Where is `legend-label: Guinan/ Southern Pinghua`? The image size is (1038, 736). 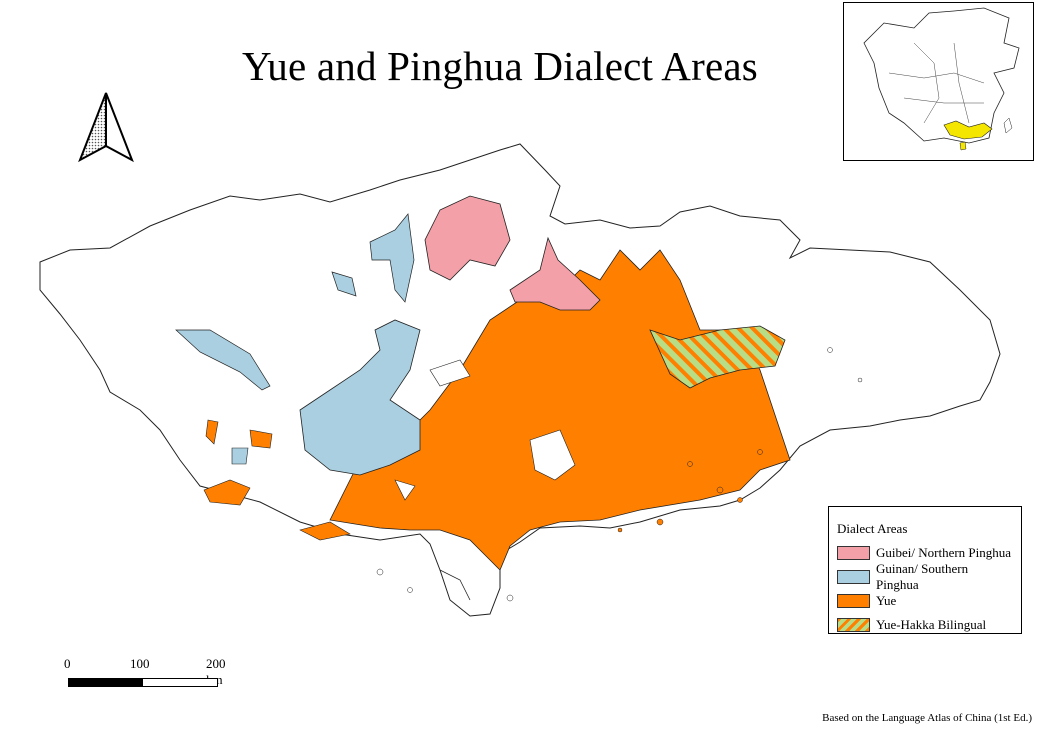
legend-label: Guinan/ Southern Pinghua is located at coordinates (922, 576).